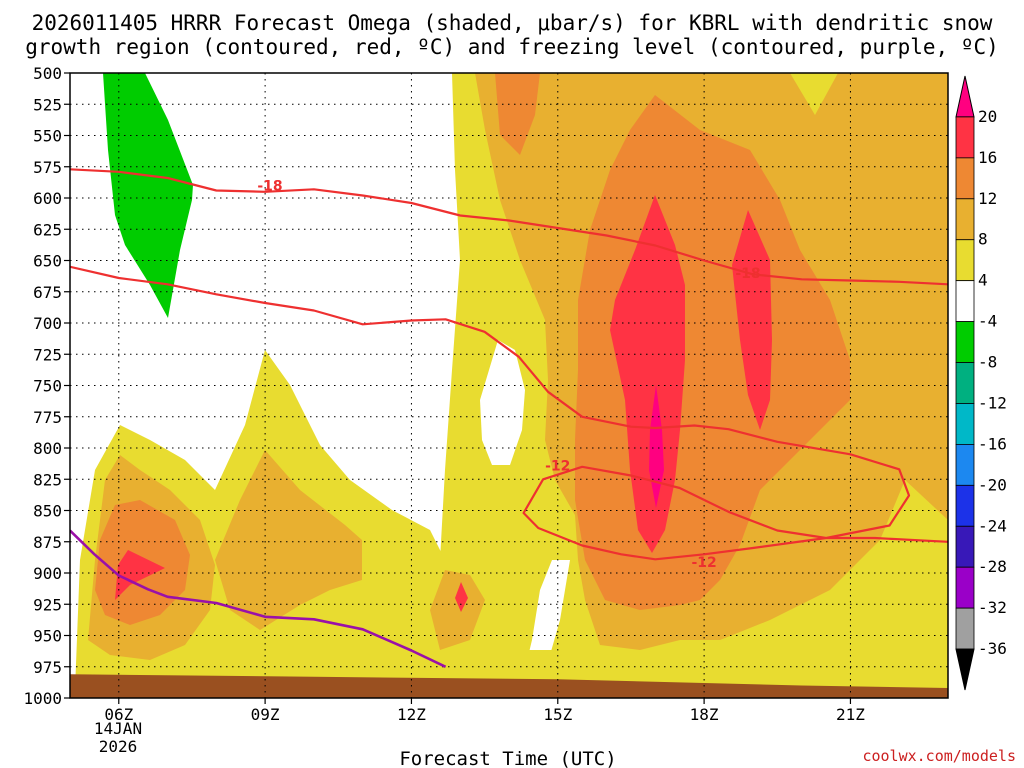 This screenshot has height=768, width=1024. What do you see at coordinates (509, 686) in the screenshot?
I see `surface-terrain` at bounding box center [509, 686].